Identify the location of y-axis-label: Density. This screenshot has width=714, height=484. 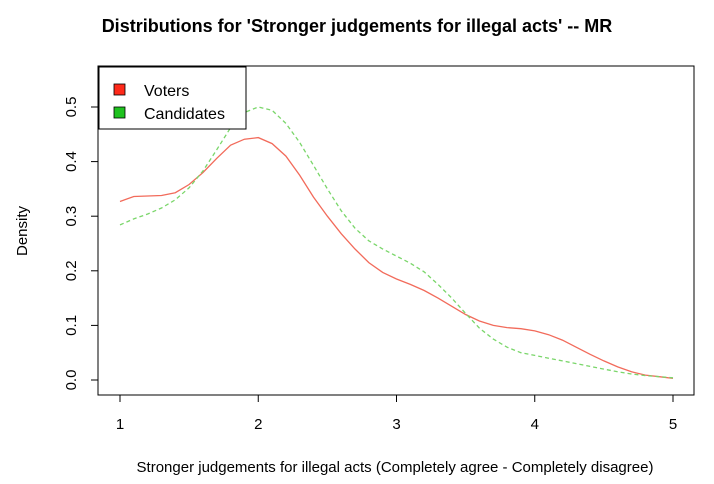
(22, 230).